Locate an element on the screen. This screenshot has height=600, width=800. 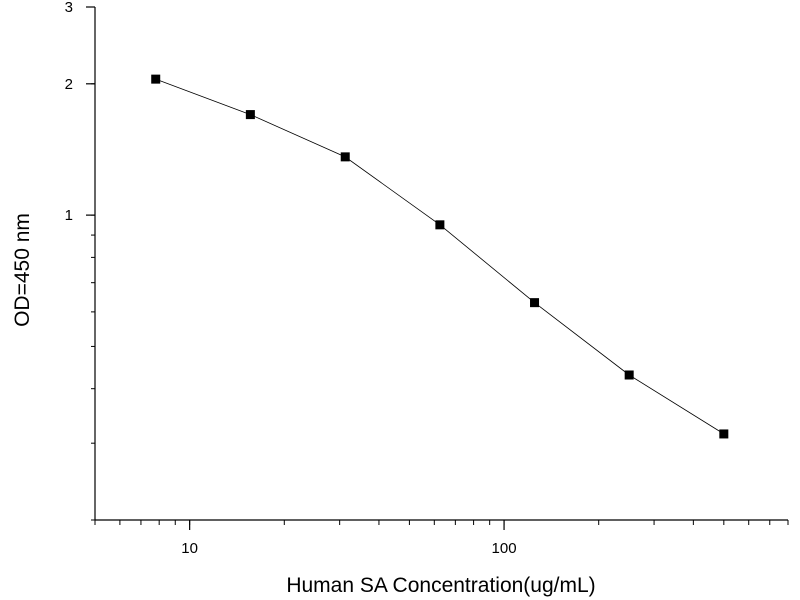
x-tick-label: 10 is located at coordinates (189, 548).